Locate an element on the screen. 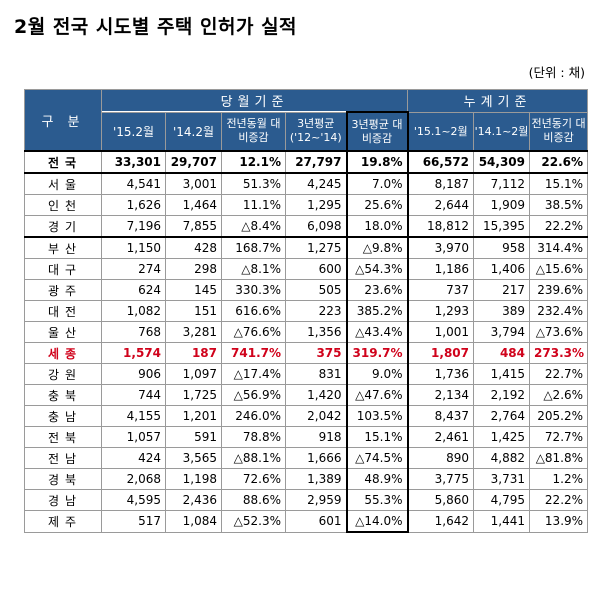 The image size is (597, 607). header-col: 3년평균 ('12~'14) is located at coordinates (316, 131).